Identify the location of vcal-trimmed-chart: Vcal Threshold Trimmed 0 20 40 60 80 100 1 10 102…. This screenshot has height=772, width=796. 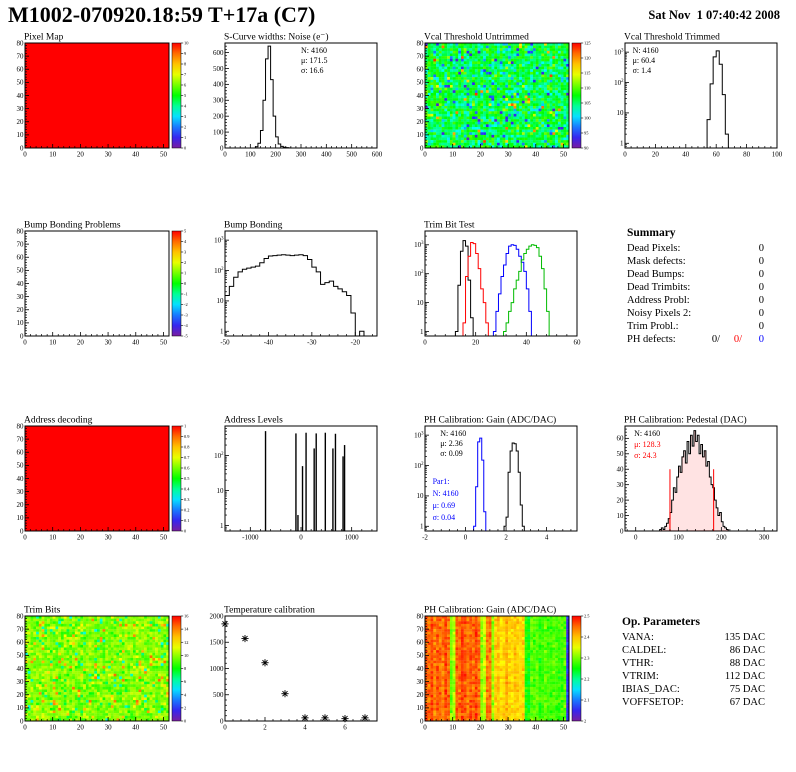
(698, 96).